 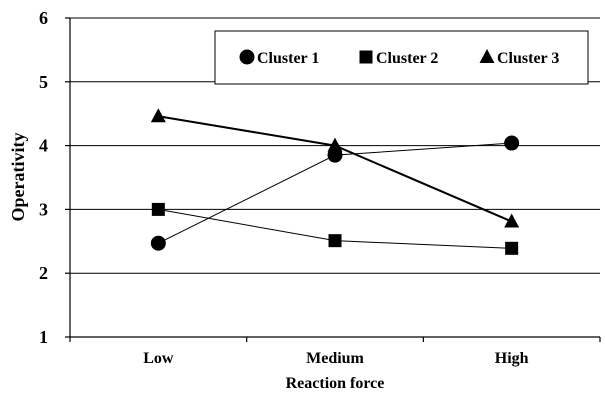 I want to click on legend-box, so click(x=401, y=57).